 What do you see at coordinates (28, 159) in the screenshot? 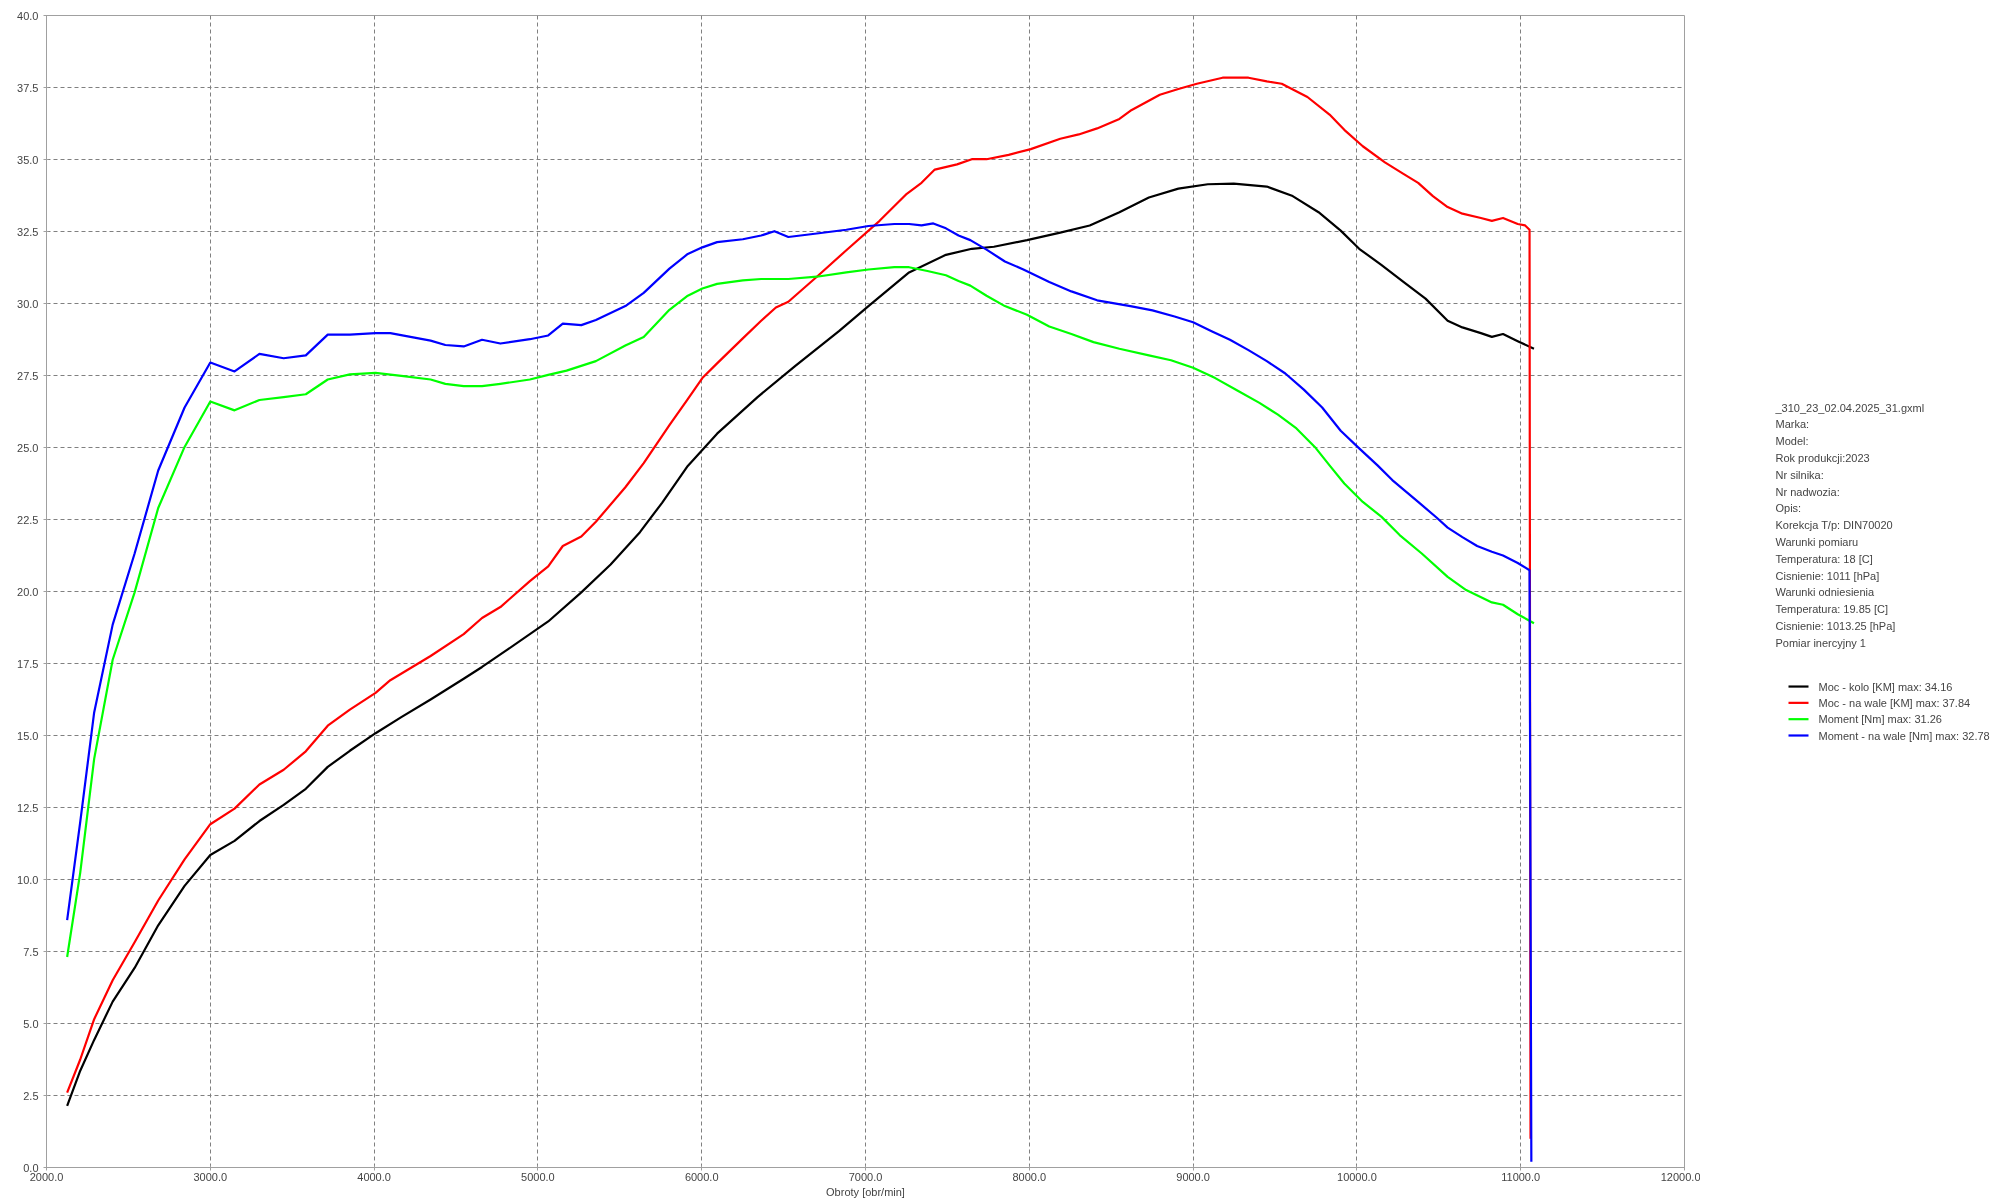
I see `y-tick-label: 35.0` at bounding box center [28, 159].